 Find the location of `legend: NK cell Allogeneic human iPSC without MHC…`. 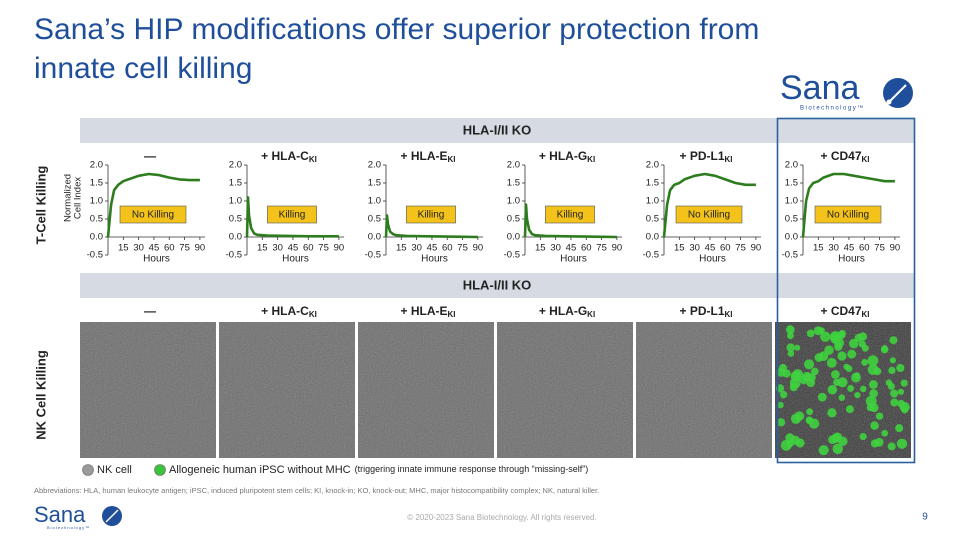

legend: NK cell Allogeneic human iPSC without MHC… is located at coordinates (335, 470).